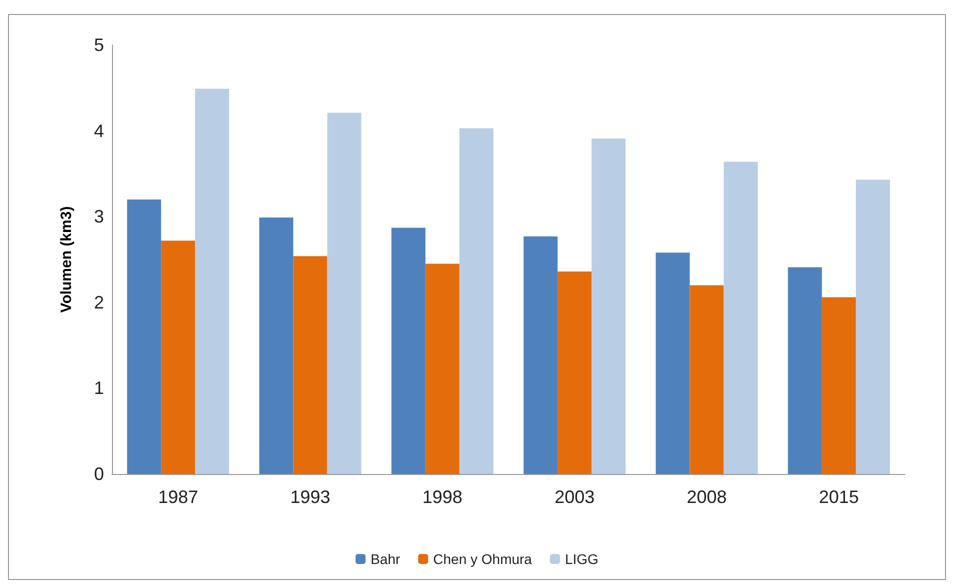 The image size is (957, 586). Describe the element at coordinates (99, 45) in the screenshot. I see `y-tick-label: 5` at that location.